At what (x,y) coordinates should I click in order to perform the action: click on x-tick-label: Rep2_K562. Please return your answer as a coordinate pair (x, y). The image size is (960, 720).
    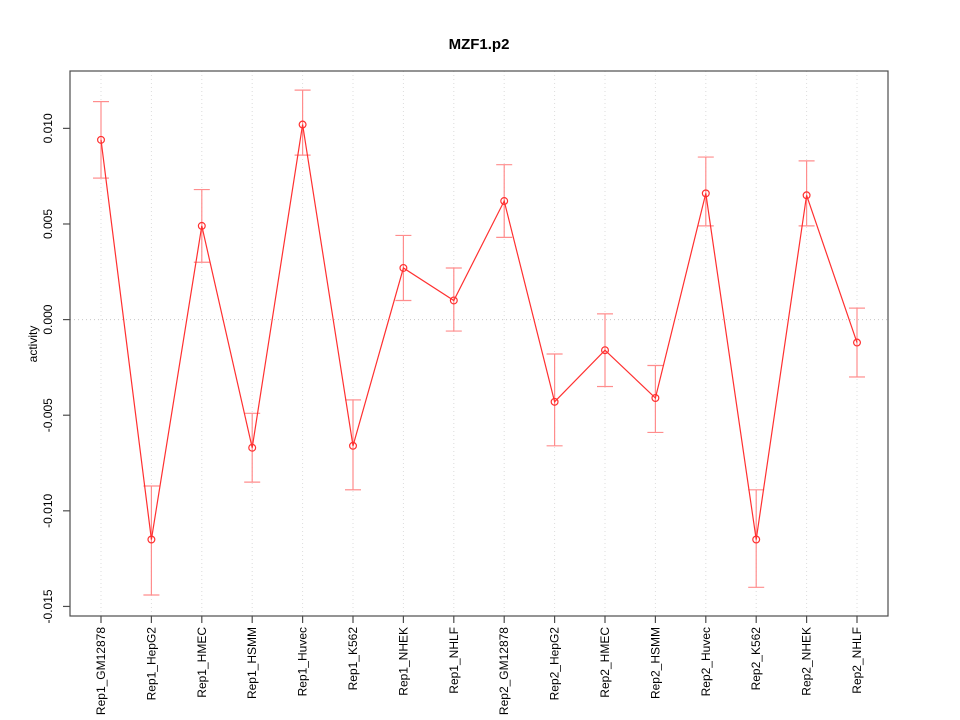
    Looking at the image, I should click on (756, 659).